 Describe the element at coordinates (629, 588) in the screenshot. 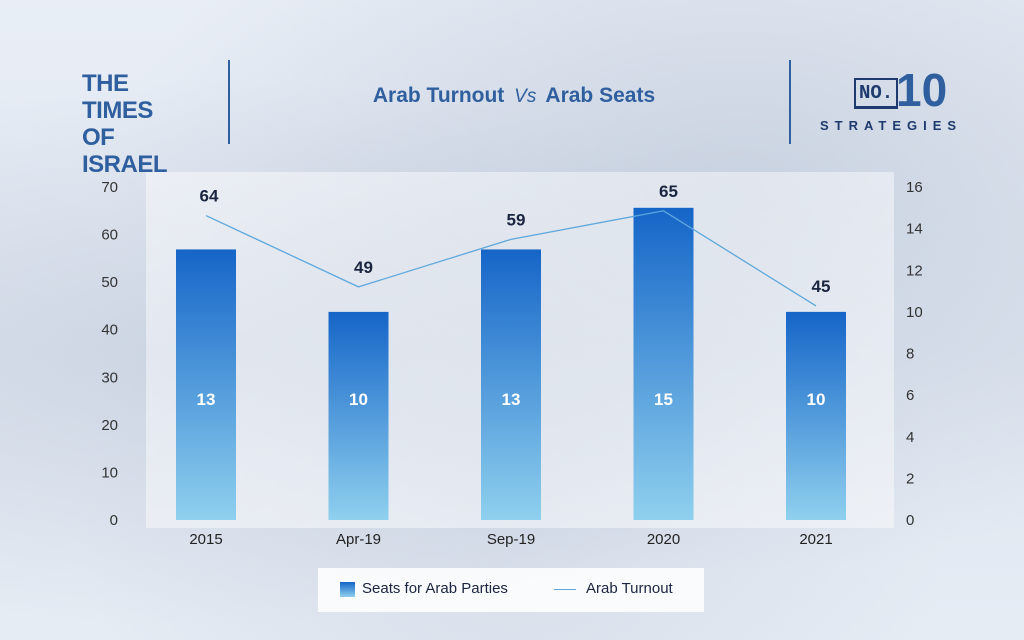

I see `legend-label-turnout: Arab Turnout` at that location.